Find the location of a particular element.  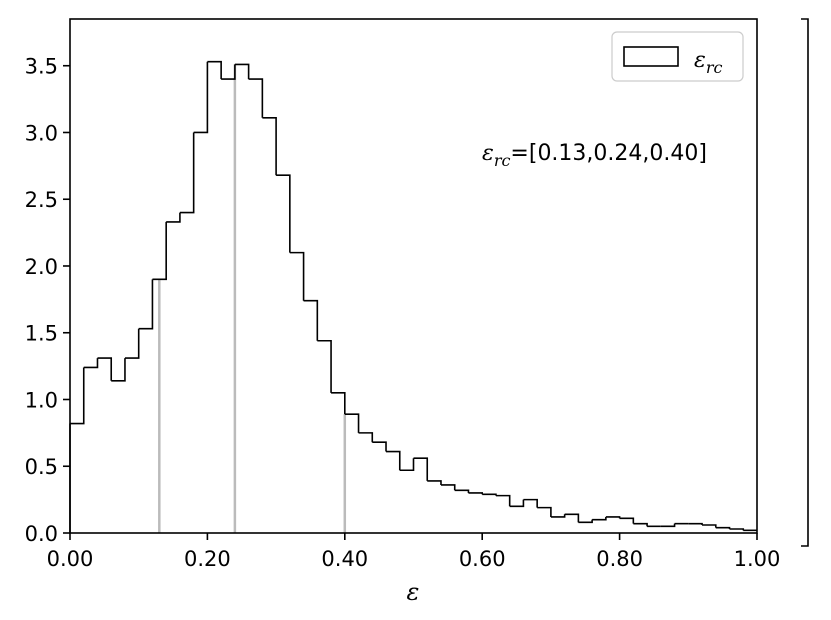

legend-swatch is located at coordinates (651, 56).